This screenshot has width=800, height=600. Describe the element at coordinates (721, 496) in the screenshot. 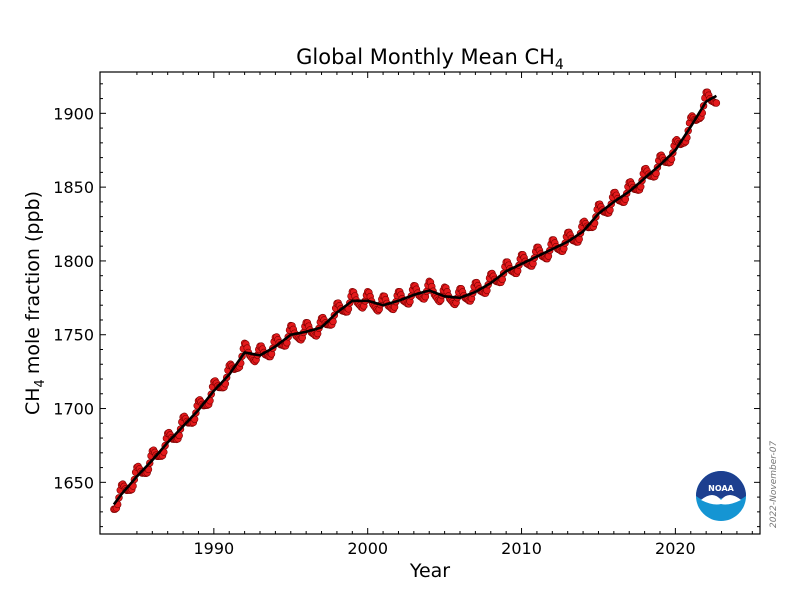

I see `noaa-logo: NOAA` at that location.